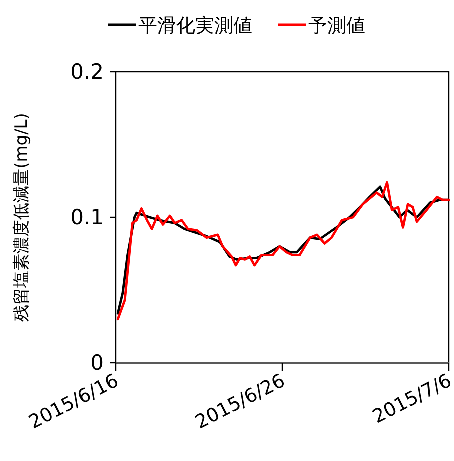  Describe the element at coordinates (87, 218) in the screenshot. I see `y-tick-label: 0.1` at that location.